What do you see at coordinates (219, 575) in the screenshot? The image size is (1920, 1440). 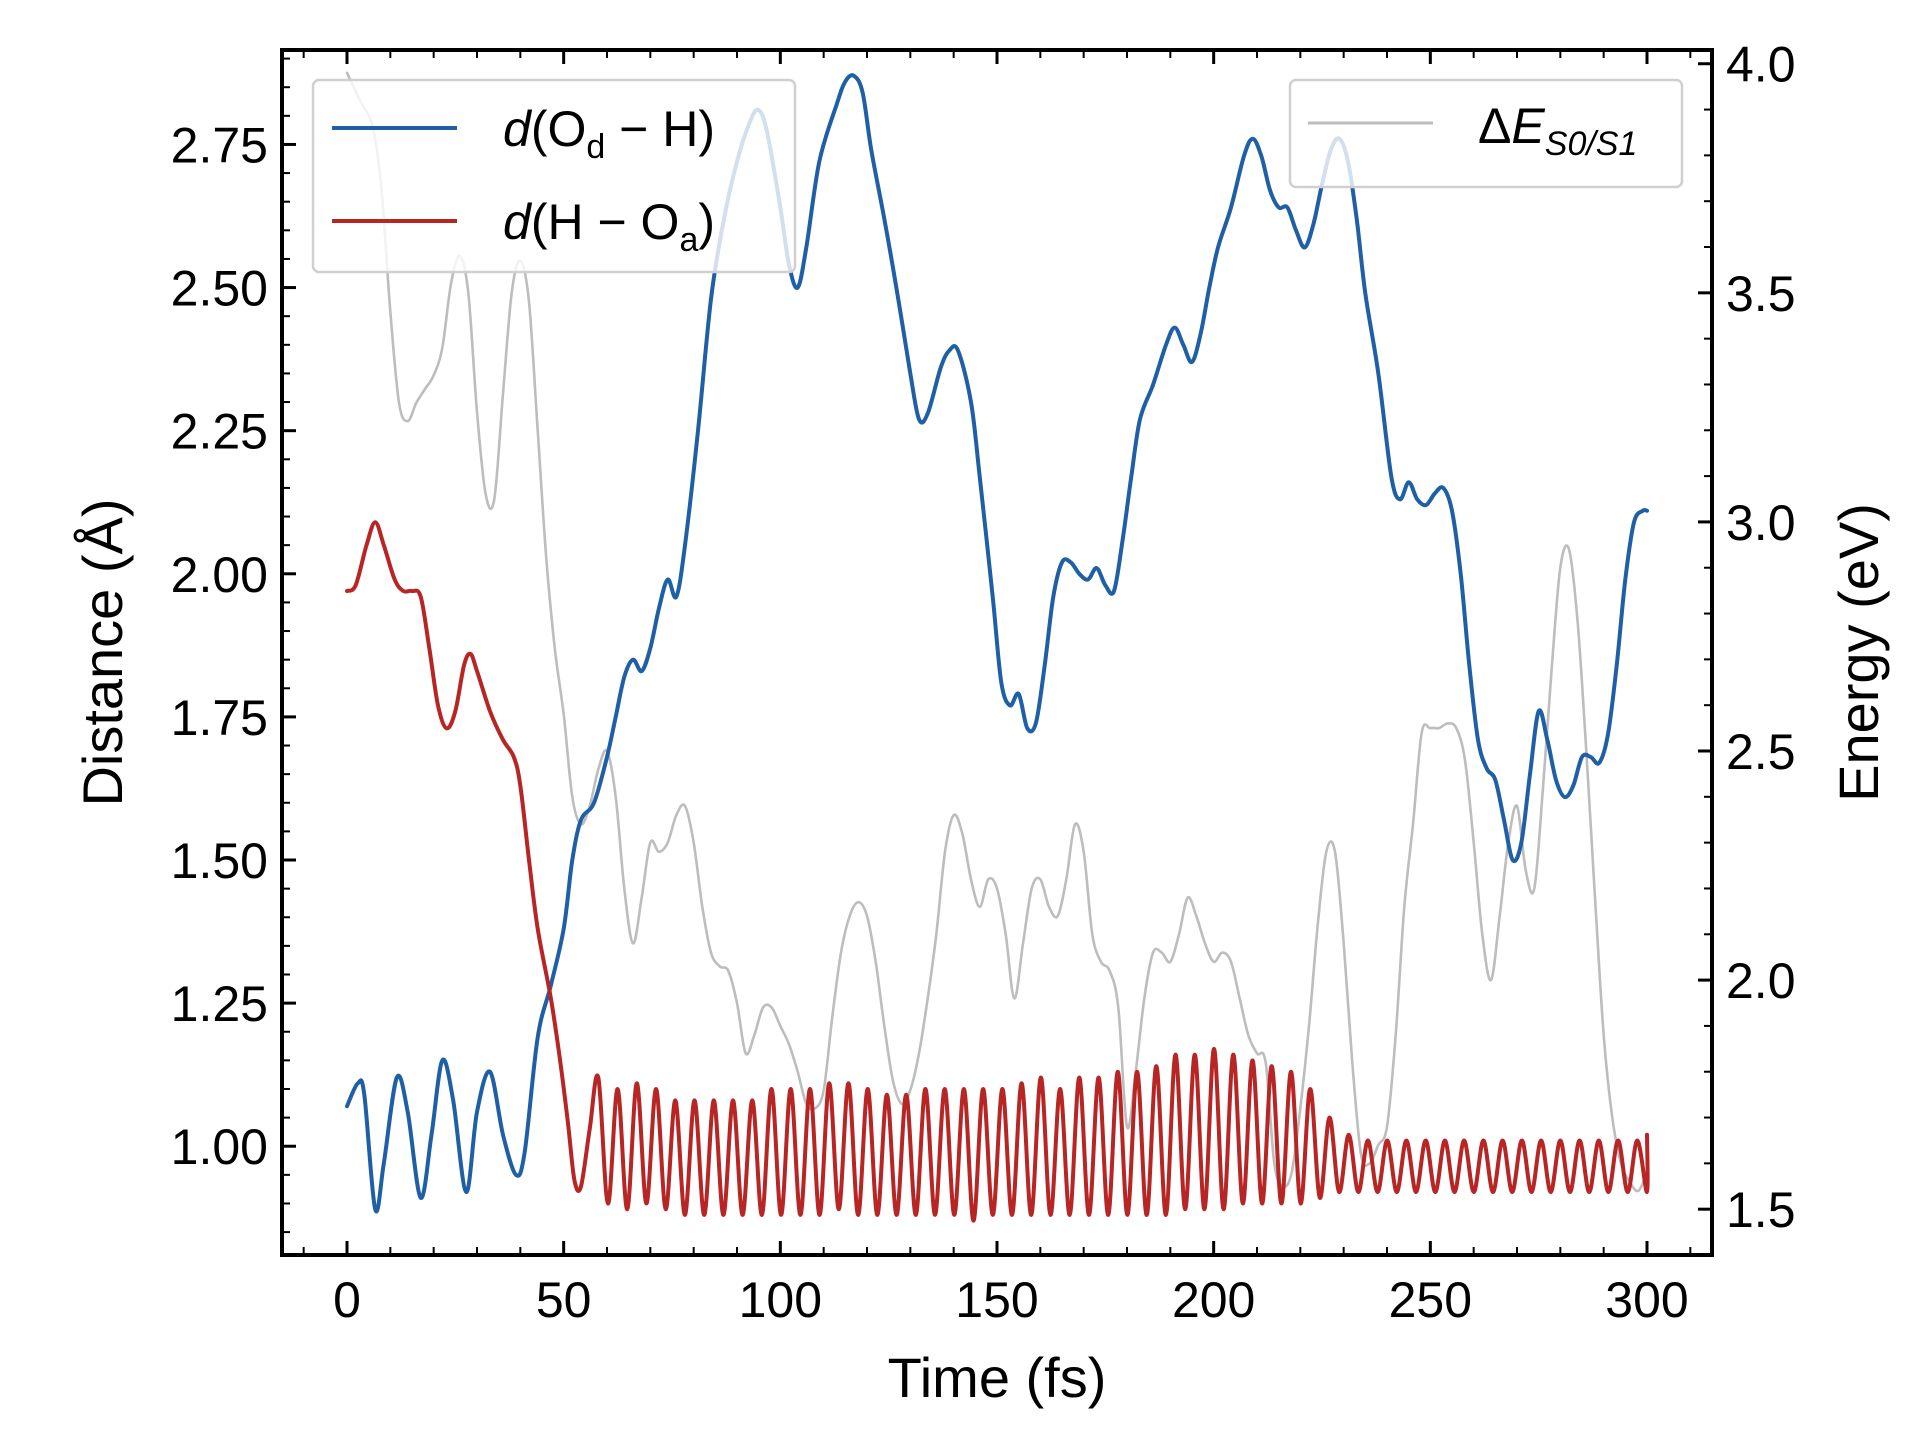 I see `y-left-tick-label: 2.00` at bounding box center [219, 575].